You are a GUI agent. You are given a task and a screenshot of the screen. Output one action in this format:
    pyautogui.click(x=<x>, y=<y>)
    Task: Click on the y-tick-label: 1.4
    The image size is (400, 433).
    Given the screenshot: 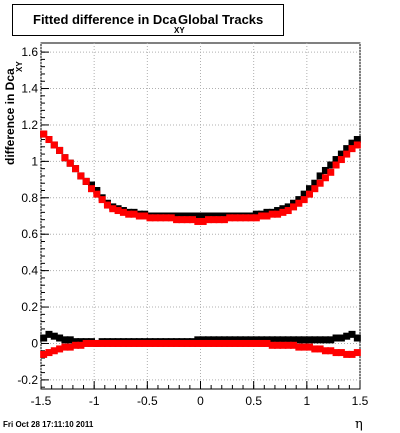 What is the action you would take?
    pyautogui.click(x=29, y=89)
    